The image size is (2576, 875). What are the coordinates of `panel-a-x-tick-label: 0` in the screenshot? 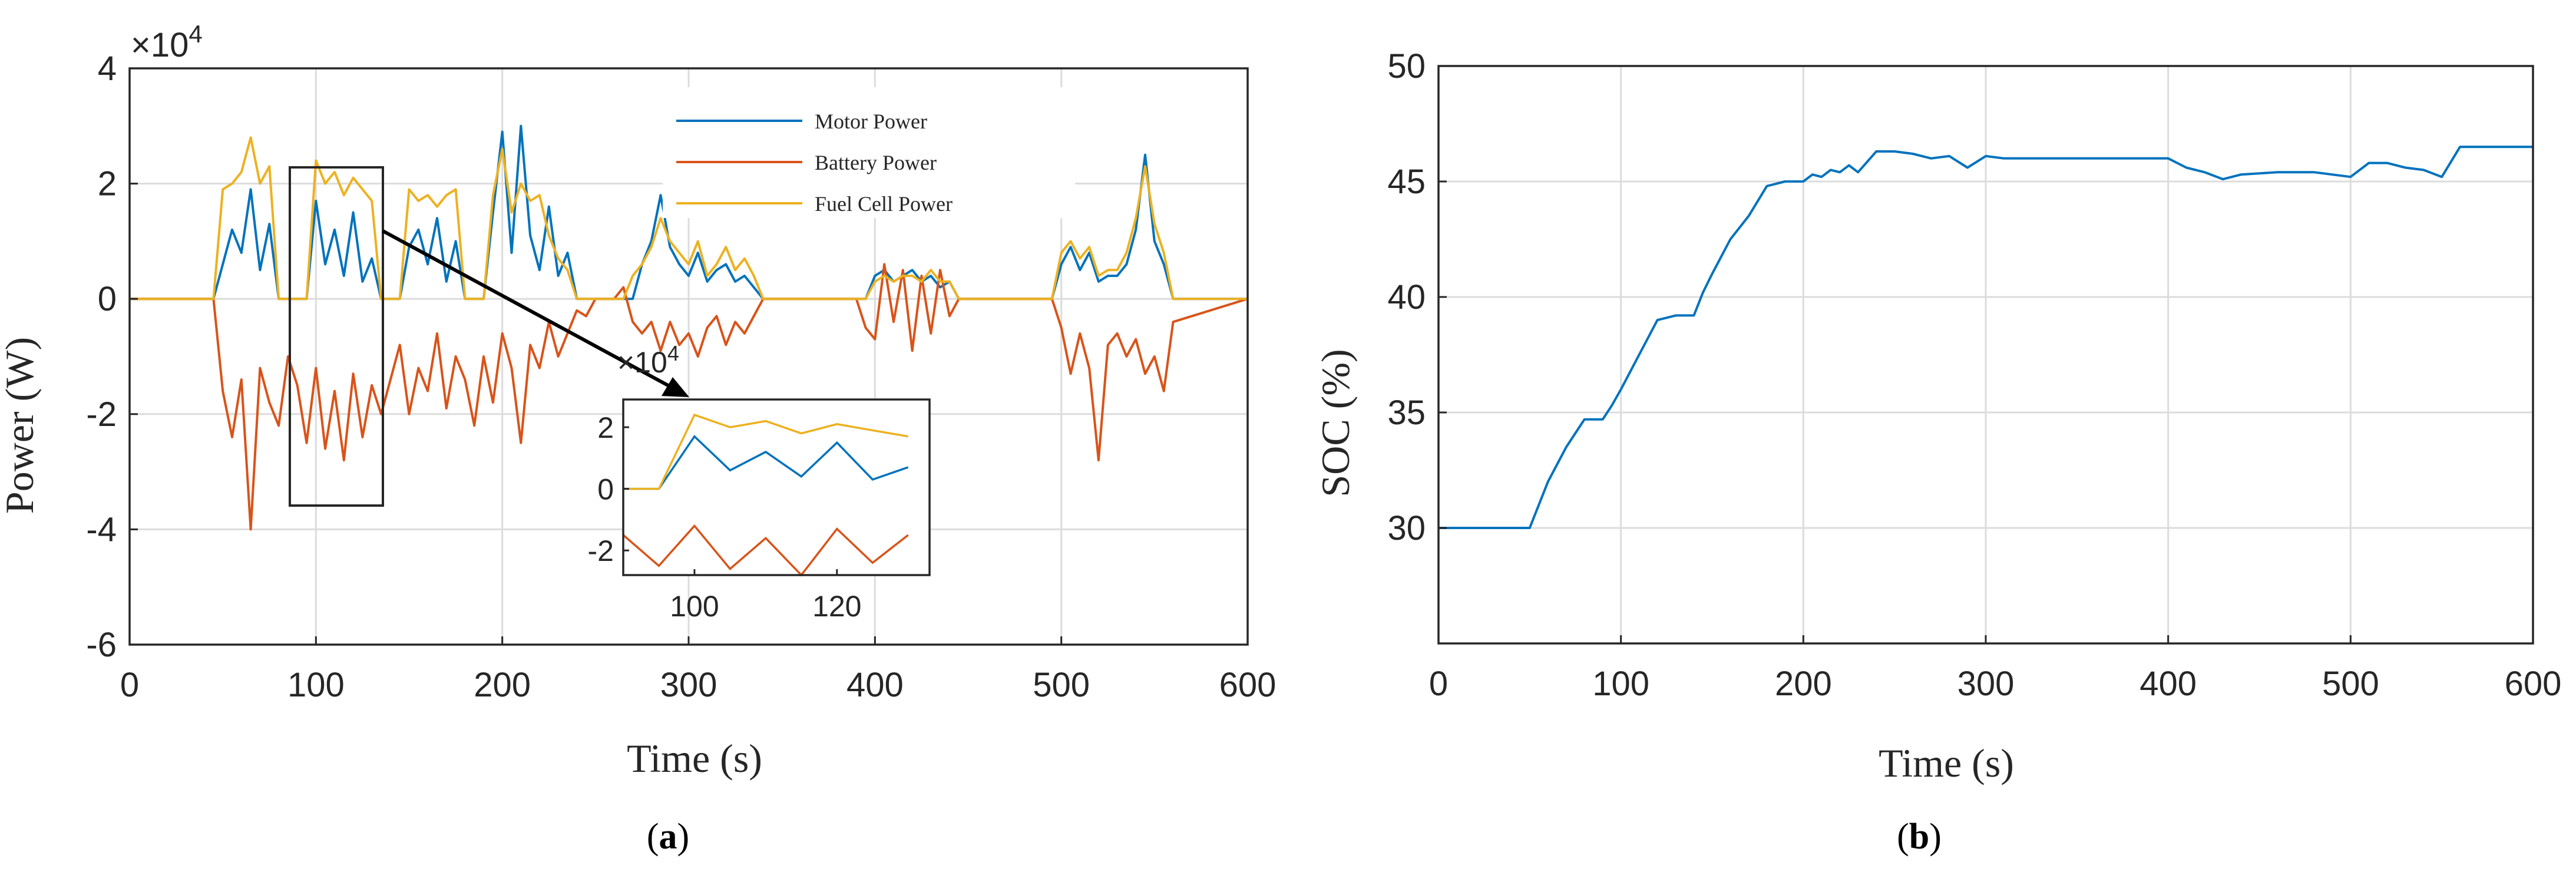 It's located at (129, 685).